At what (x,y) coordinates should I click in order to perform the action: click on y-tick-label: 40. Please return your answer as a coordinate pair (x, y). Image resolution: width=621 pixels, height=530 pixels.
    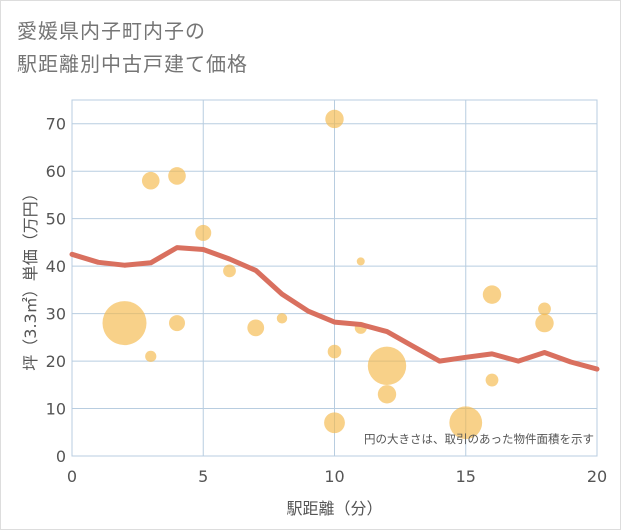
    Looking at the image, I should click on (56, 266).